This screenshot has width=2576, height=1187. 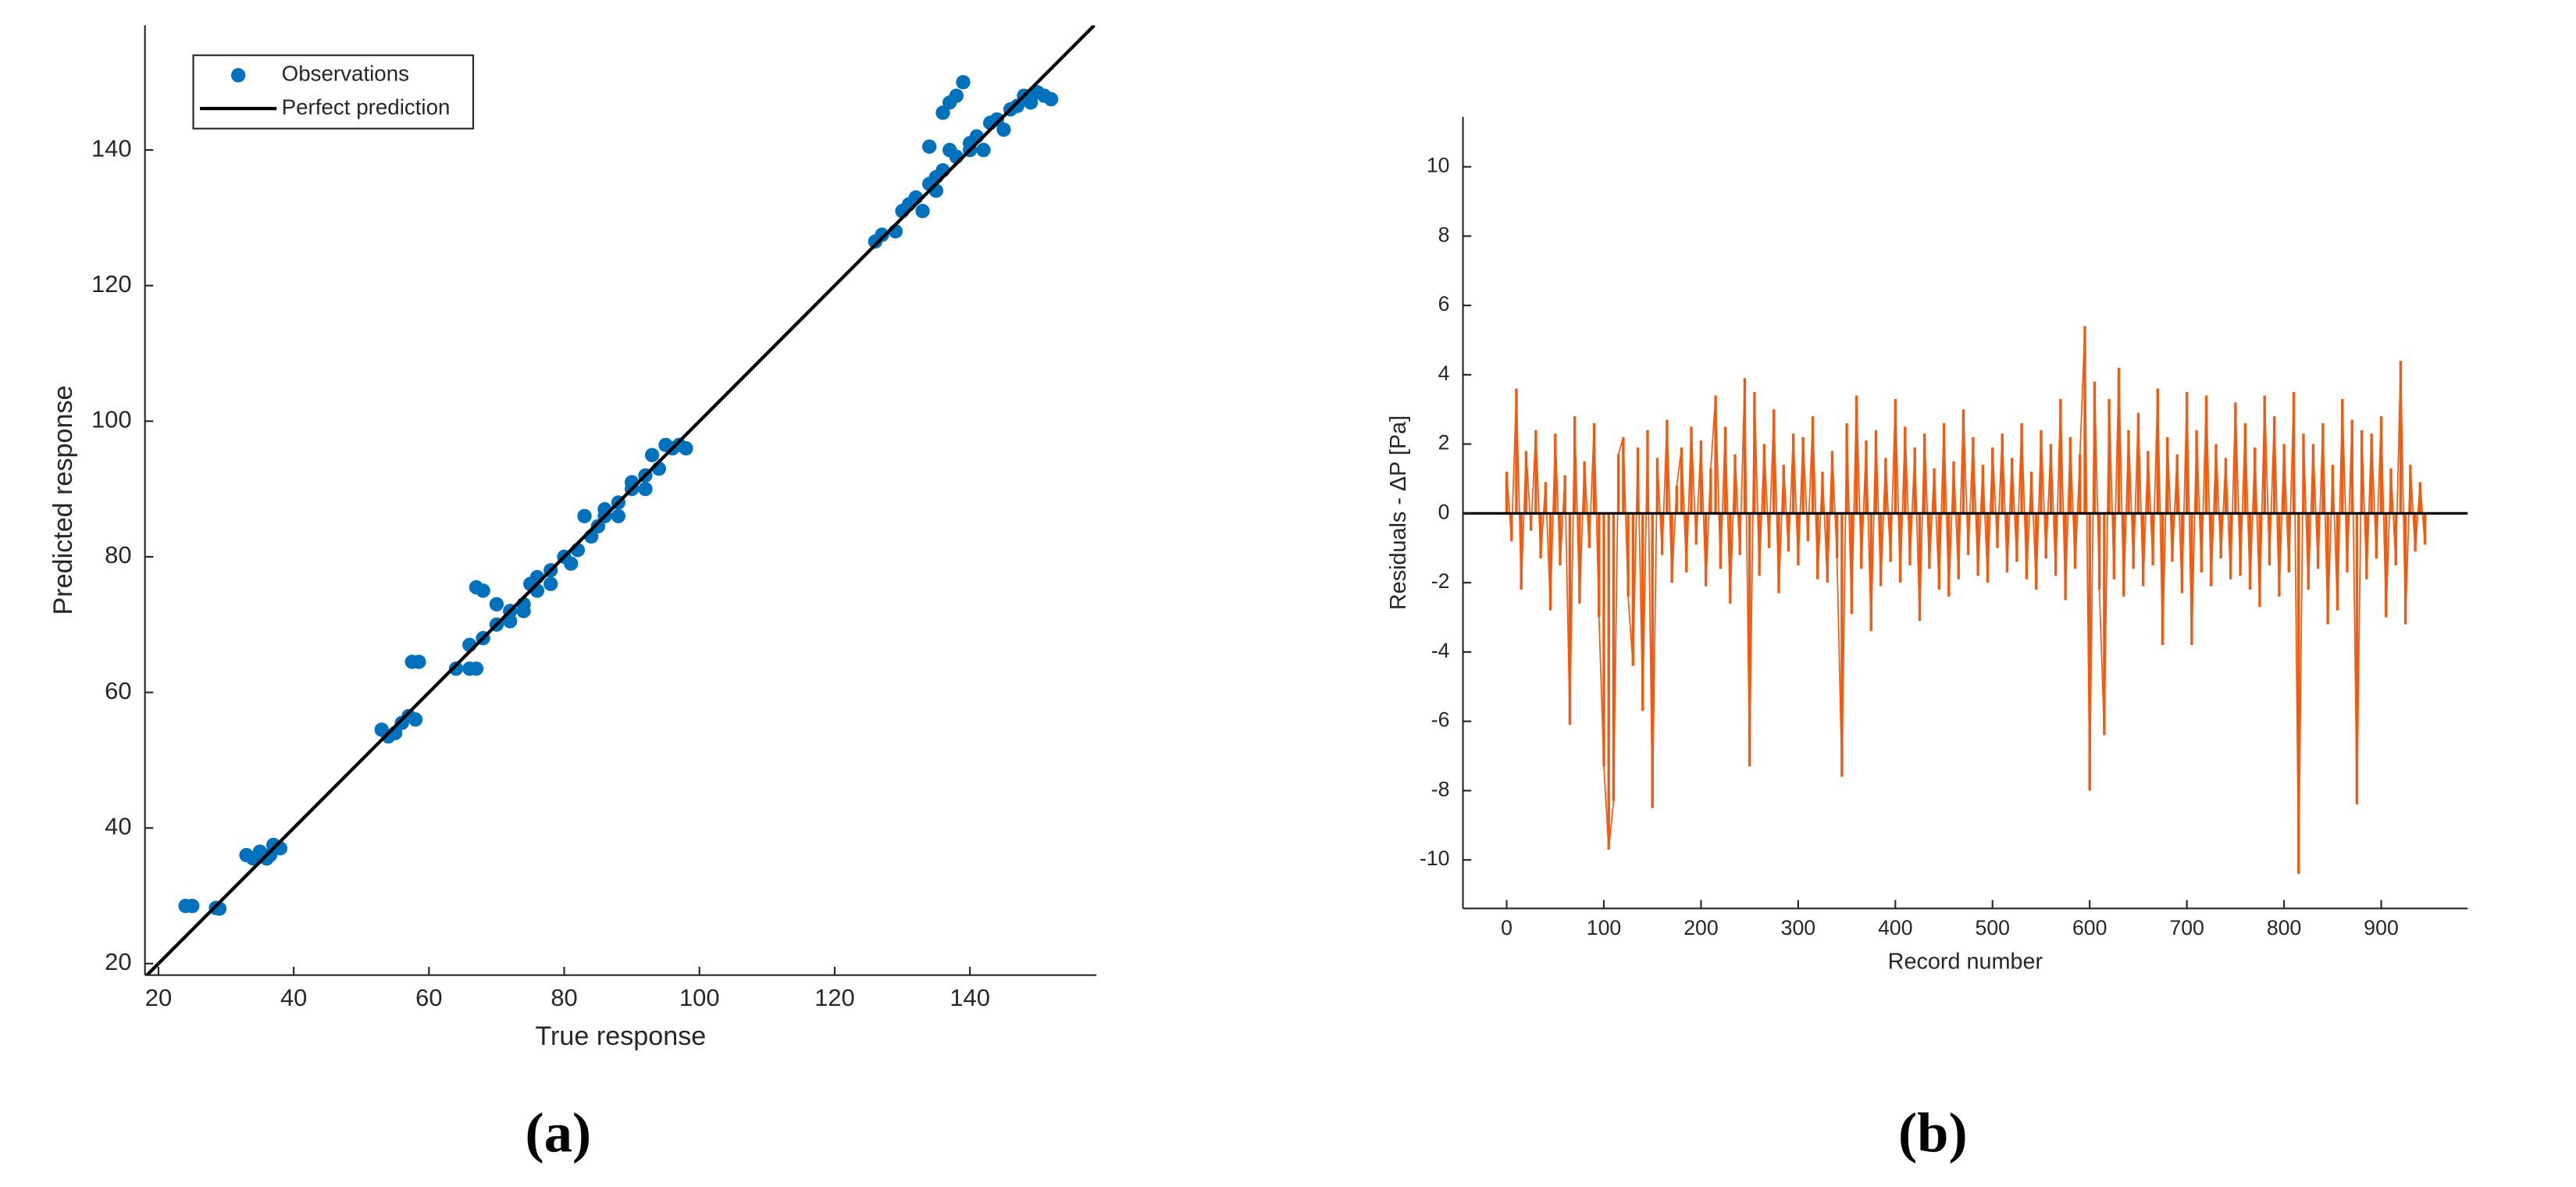 What do you see at coordinates (2284, 928) in the screenshot?
I see `x-tick-label: 800` at bounding box center [2284, 928].